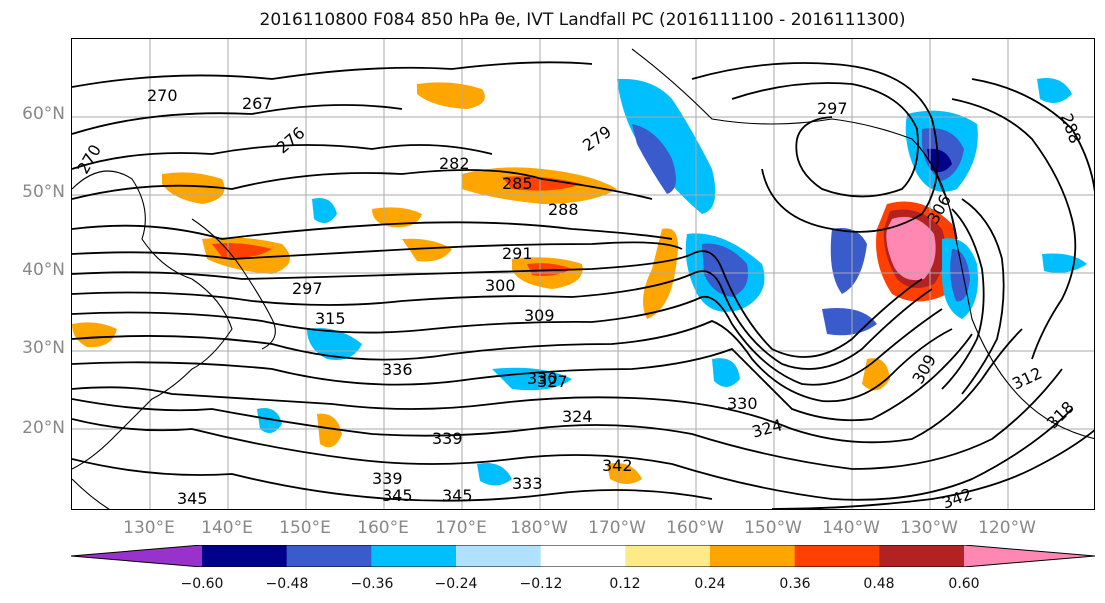  Describe the element at coordinates (597, 138) in the screenshot. I see `contour-label: 279` at that location.